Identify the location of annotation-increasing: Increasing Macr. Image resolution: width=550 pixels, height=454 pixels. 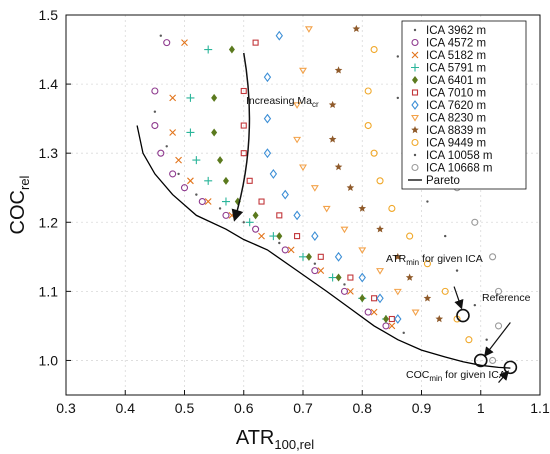
(282, 102).